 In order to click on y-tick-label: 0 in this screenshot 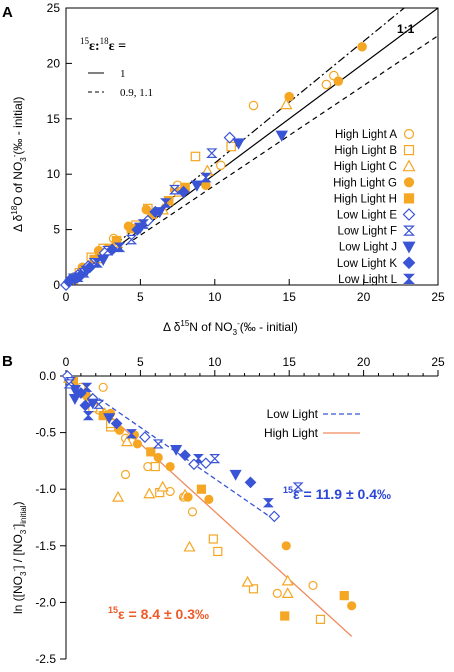, I will do `click(56, 285)`.